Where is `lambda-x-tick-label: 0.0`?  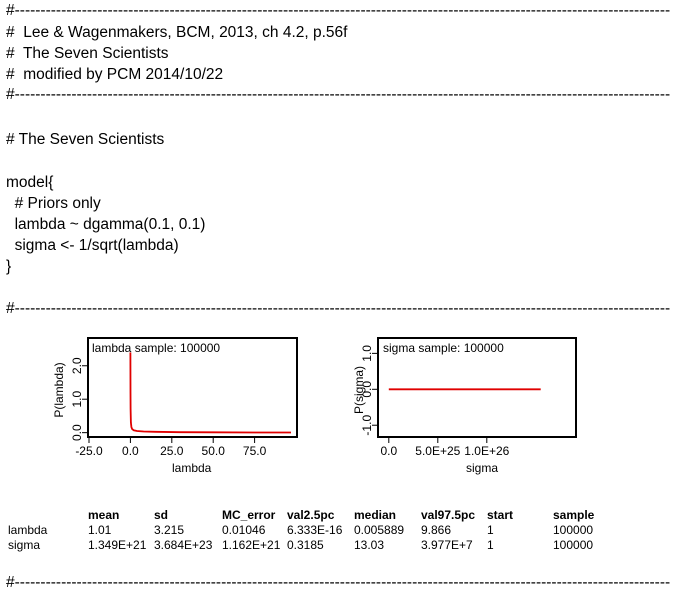 lambda-x-tick-label: 0.0 is located at coordinates (130, 451).